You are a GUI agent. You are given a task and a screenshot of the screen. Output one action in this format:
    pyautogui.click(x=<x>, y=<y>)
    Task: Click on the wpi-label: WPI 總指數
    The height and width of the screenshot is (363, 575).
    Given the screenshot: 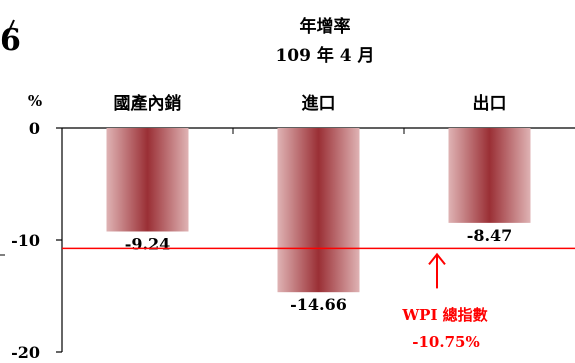 What is the action you would take?
    pyautogui.click(x=444, y=315)
    